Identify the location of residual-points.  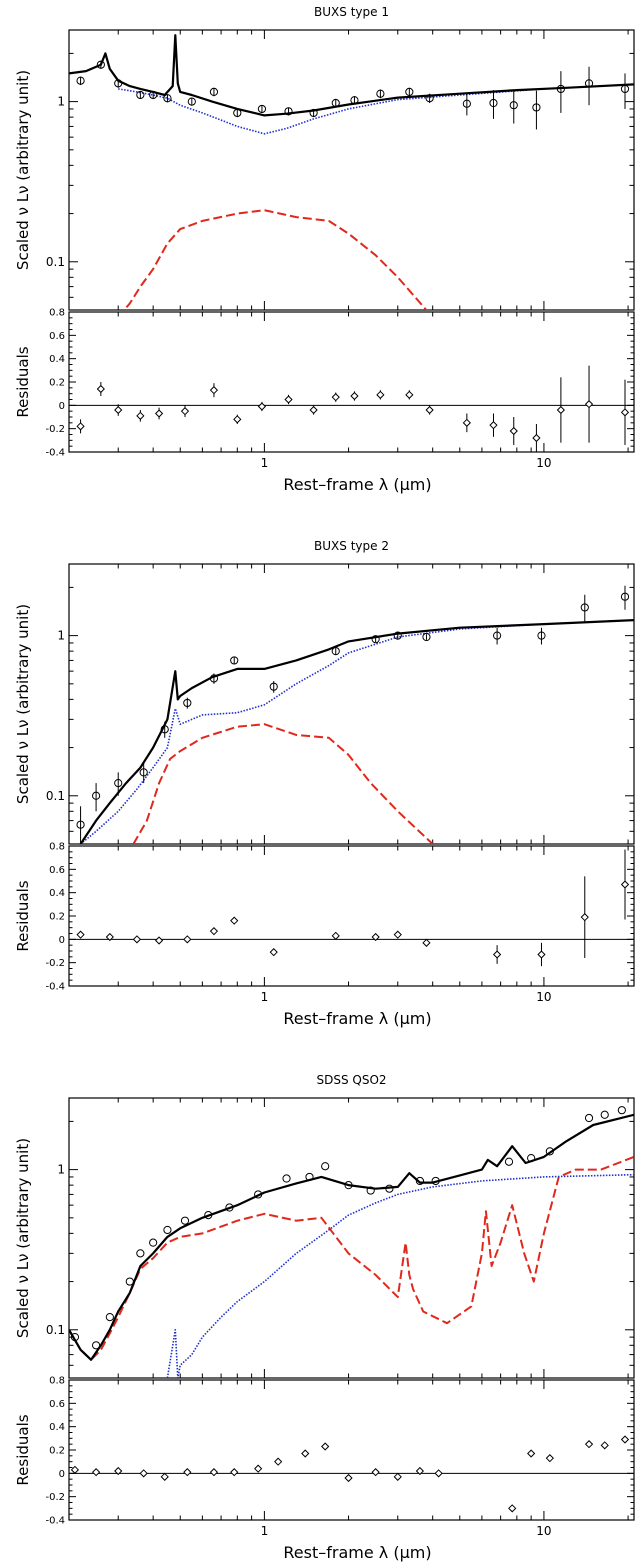
(350, 1474).